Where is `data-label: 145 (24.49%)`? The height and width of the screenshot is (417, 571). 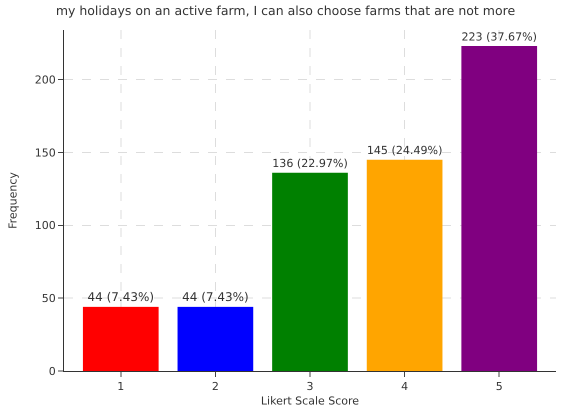 data-label: 145 (24.49%) is located at coordinates (404, 150).